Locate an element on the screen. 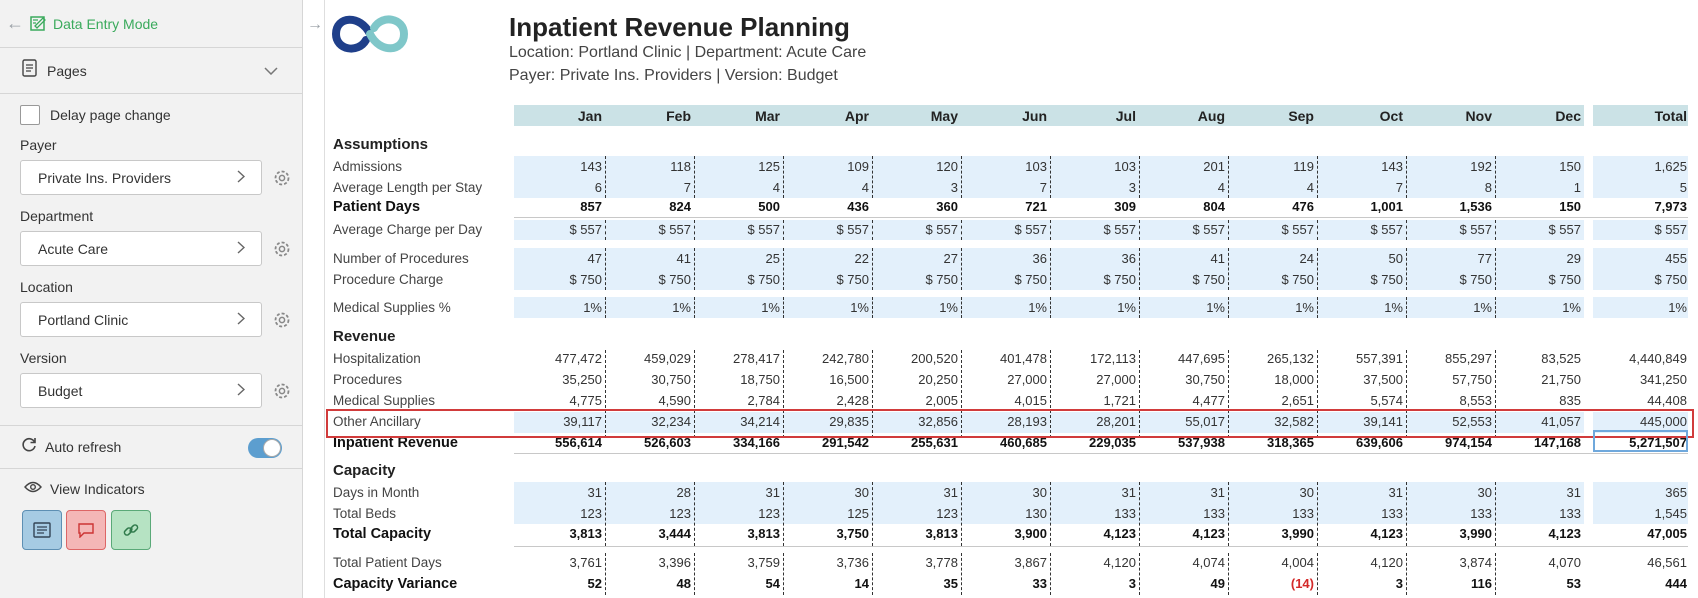 This screenshot has width=1698, height=598. cell-tpd-oct: 4,120 is located at coordinates (1386, 562).